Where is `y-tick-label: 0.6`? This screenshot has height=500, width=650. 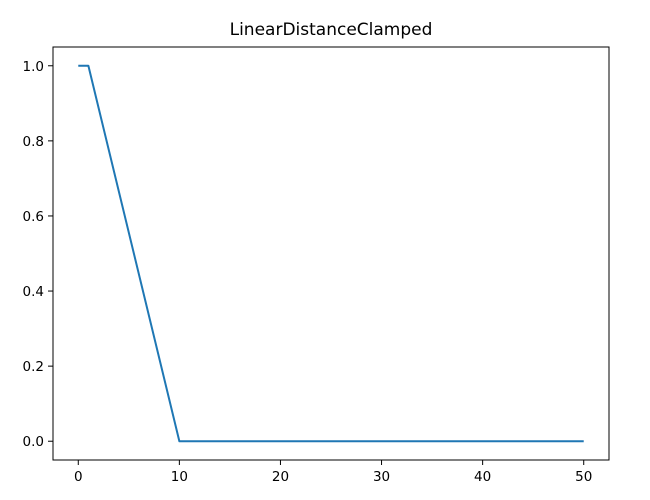
y-tick-label: 0.6 is located at coordinates (33, 217).